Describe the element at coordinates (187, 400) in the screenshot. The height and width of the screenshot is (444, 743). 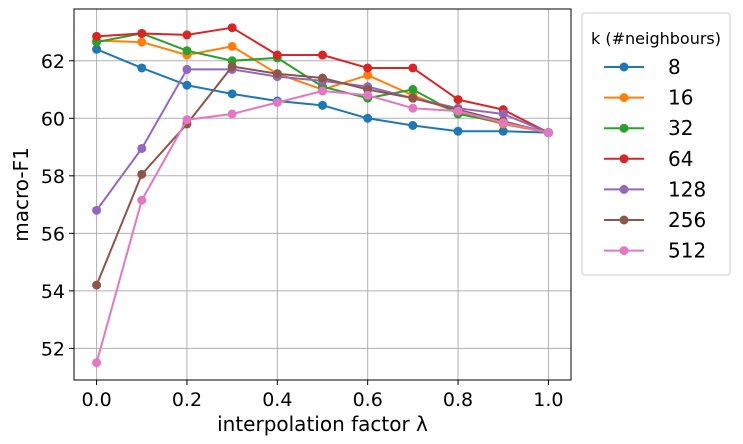
I see `x-tick-label: 0.2` at that location.